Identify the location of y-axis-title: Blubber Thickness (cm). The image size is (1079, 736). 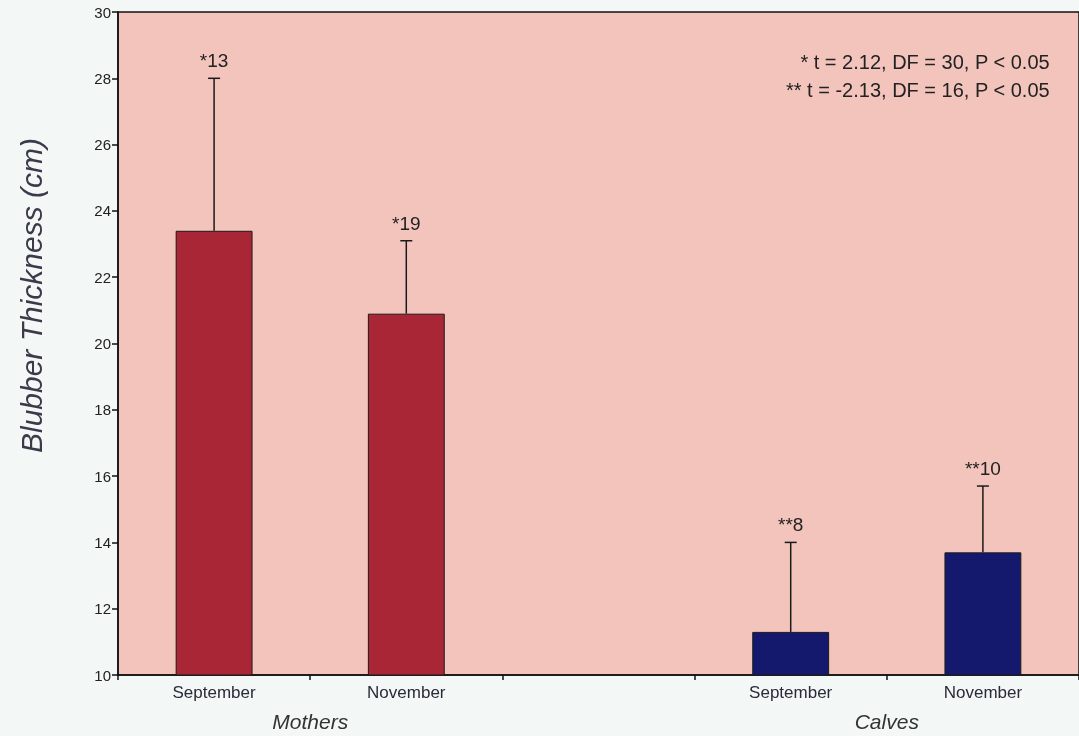
(31, 295).